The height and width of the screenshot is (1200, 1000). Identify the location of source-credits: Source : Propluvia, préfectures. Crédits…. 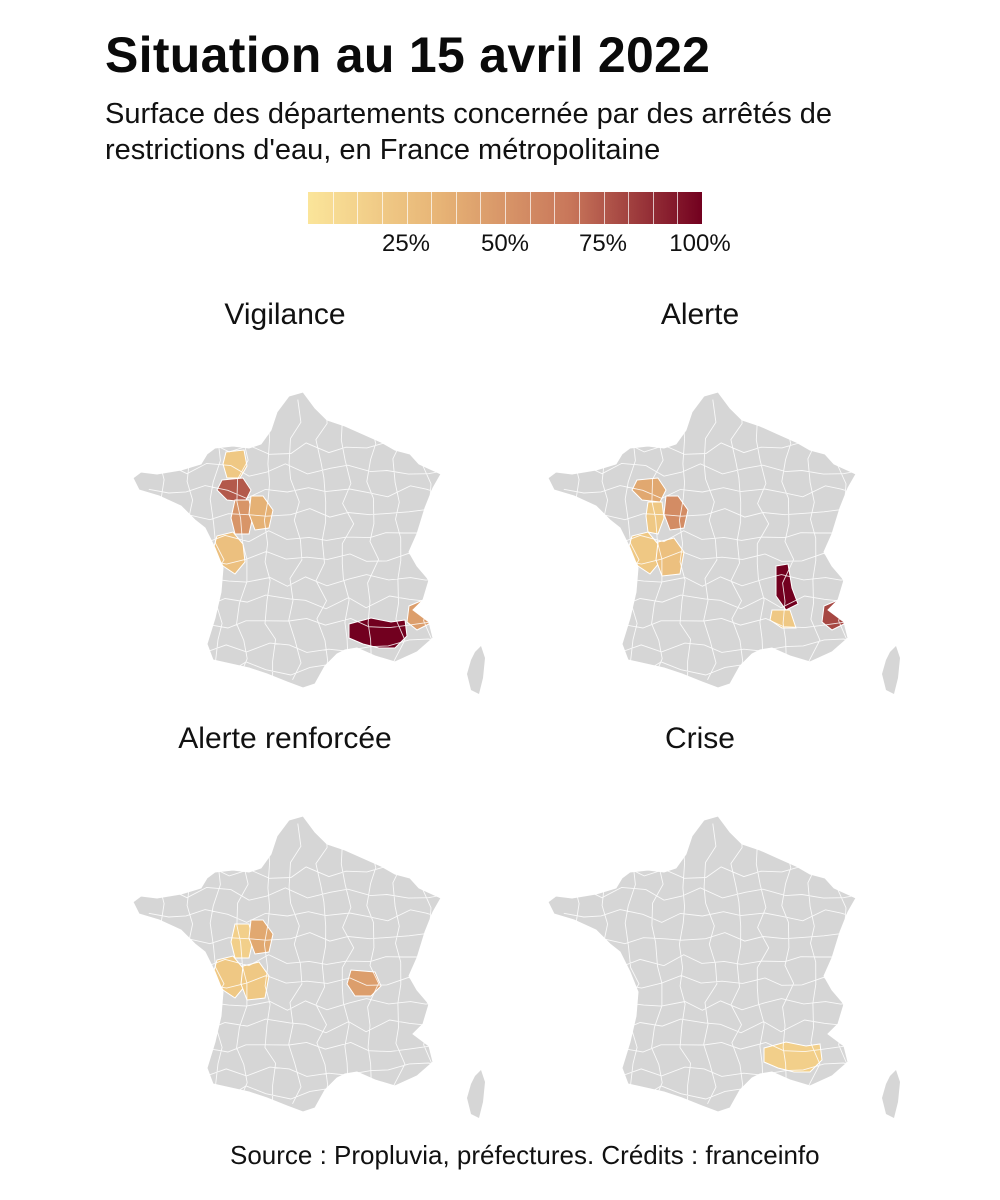
(525, 1155).